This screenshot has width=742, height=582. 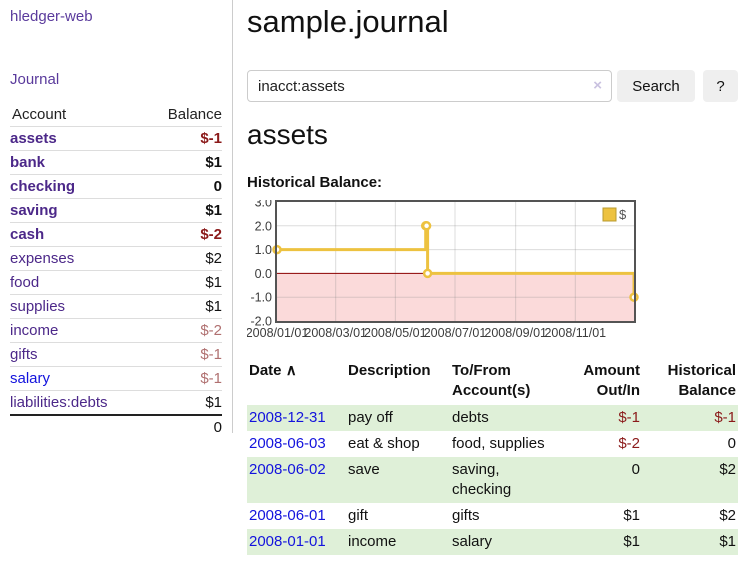 I want to click on register-date-cell: 2008-06-02, so click(x=296, y=480).